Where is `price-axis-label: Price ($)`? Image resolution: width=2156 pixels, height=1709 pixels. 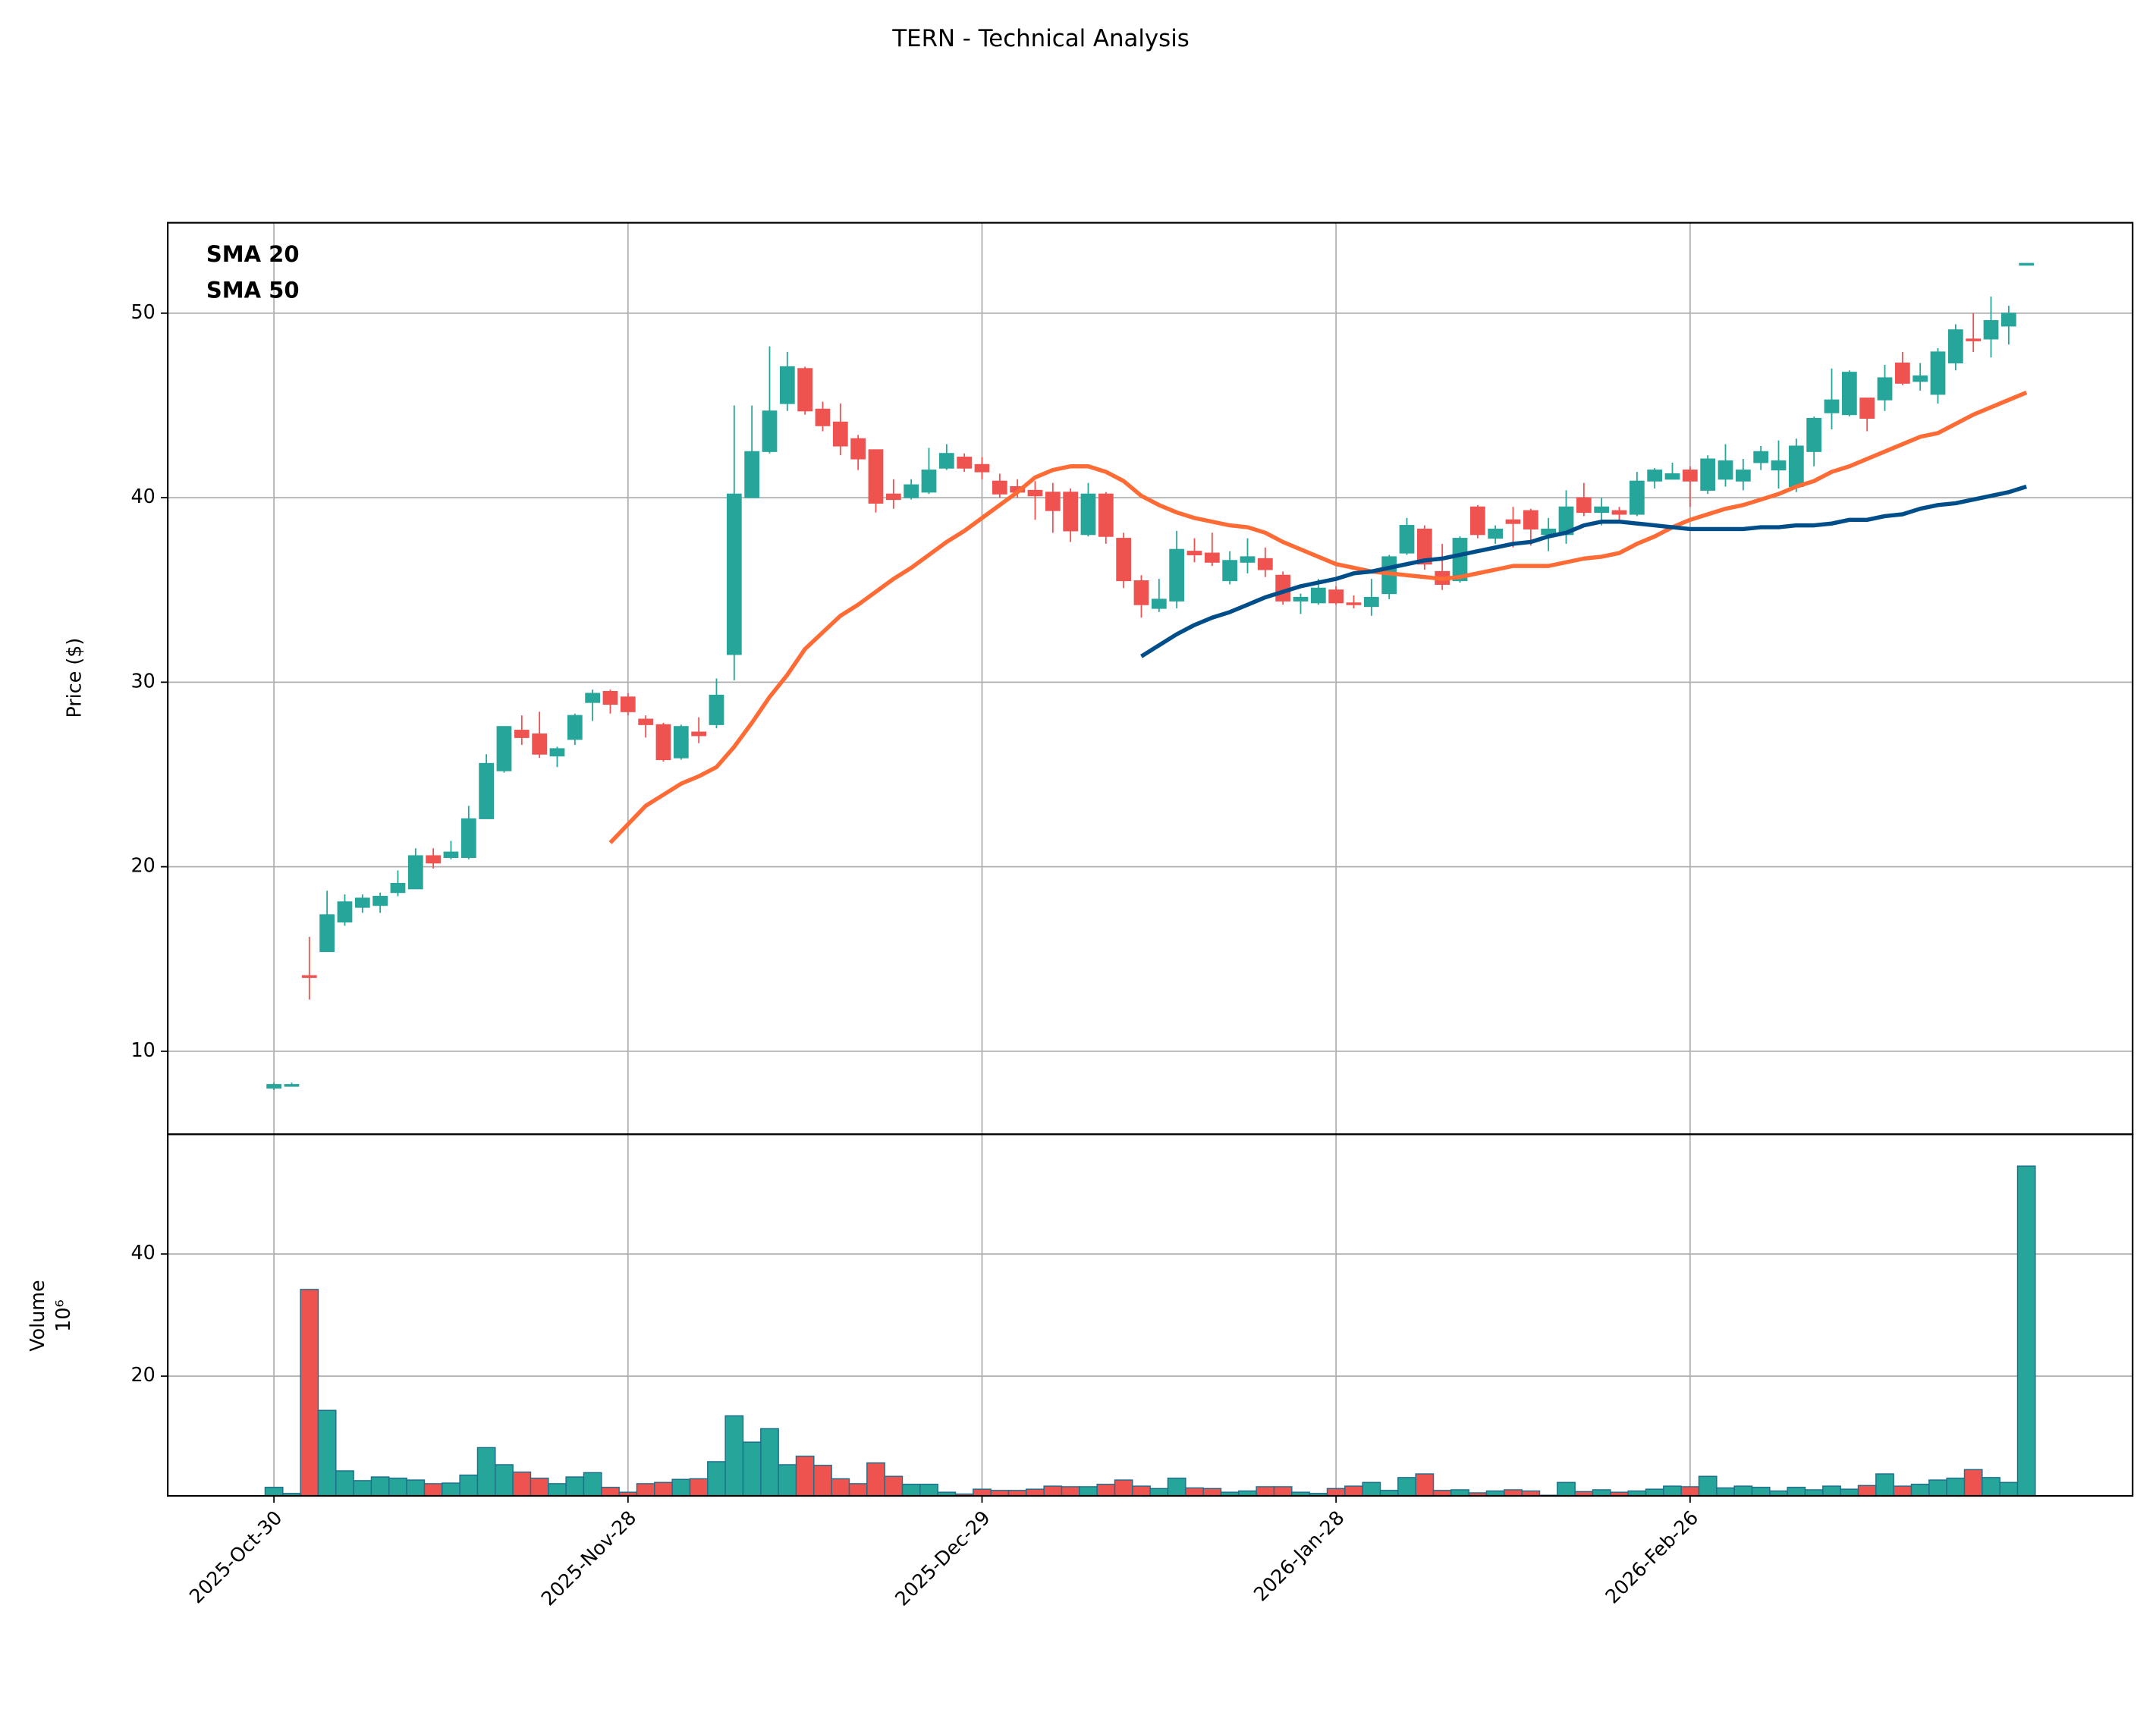 price-axis-label: Price ($) is located at coordinates (74, 678).